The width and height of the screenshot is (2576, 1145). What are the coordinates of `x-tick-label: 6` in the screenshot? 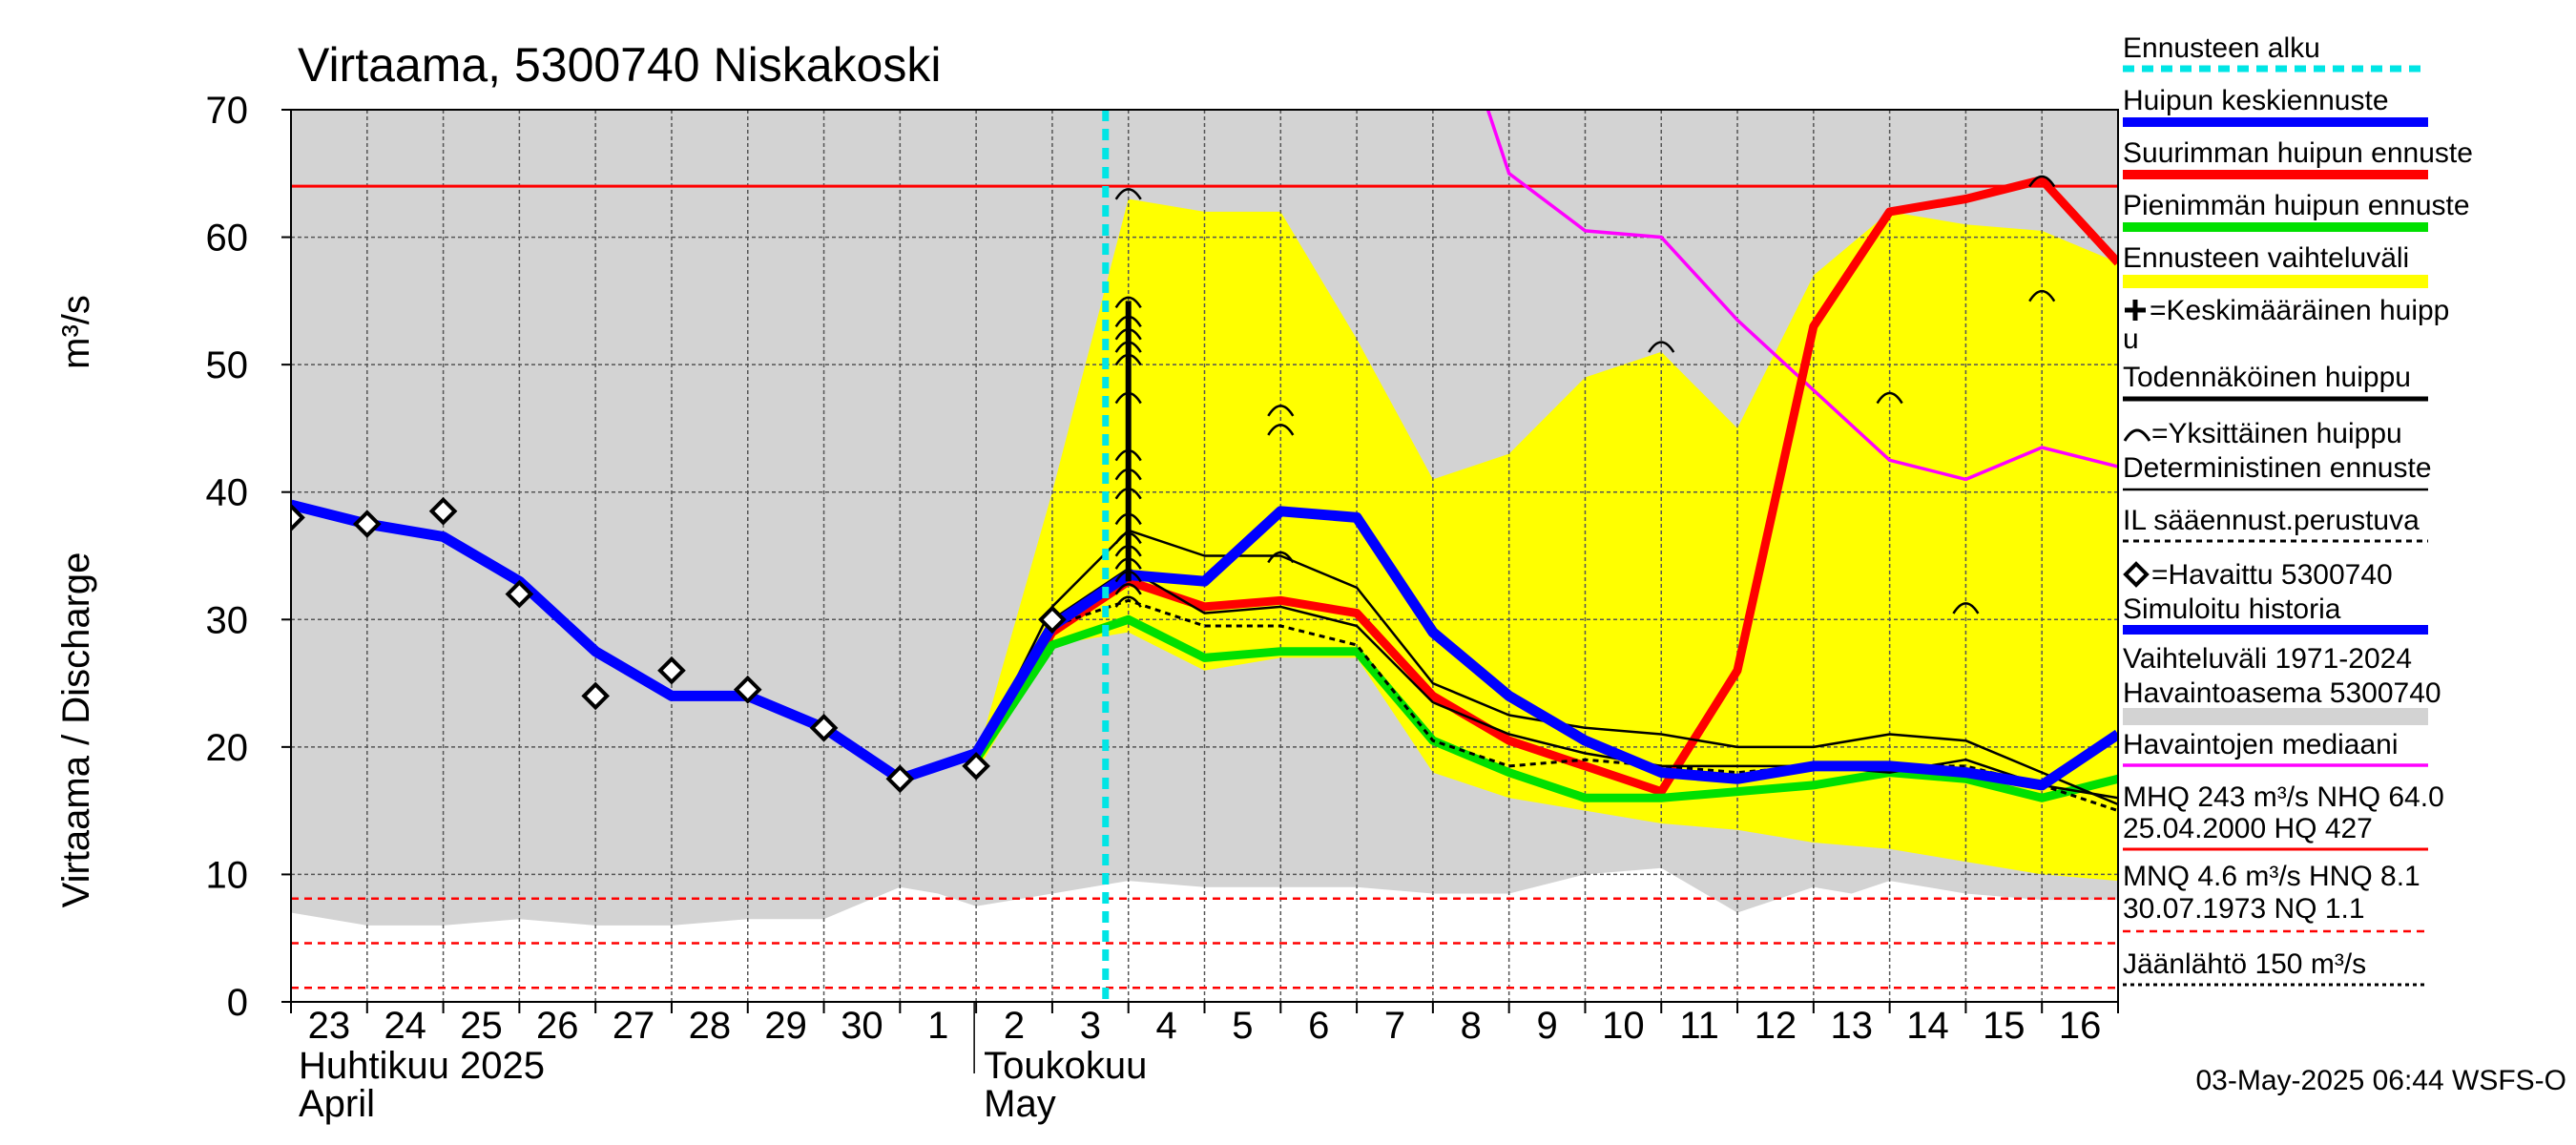 It's located at (1318, 1026).